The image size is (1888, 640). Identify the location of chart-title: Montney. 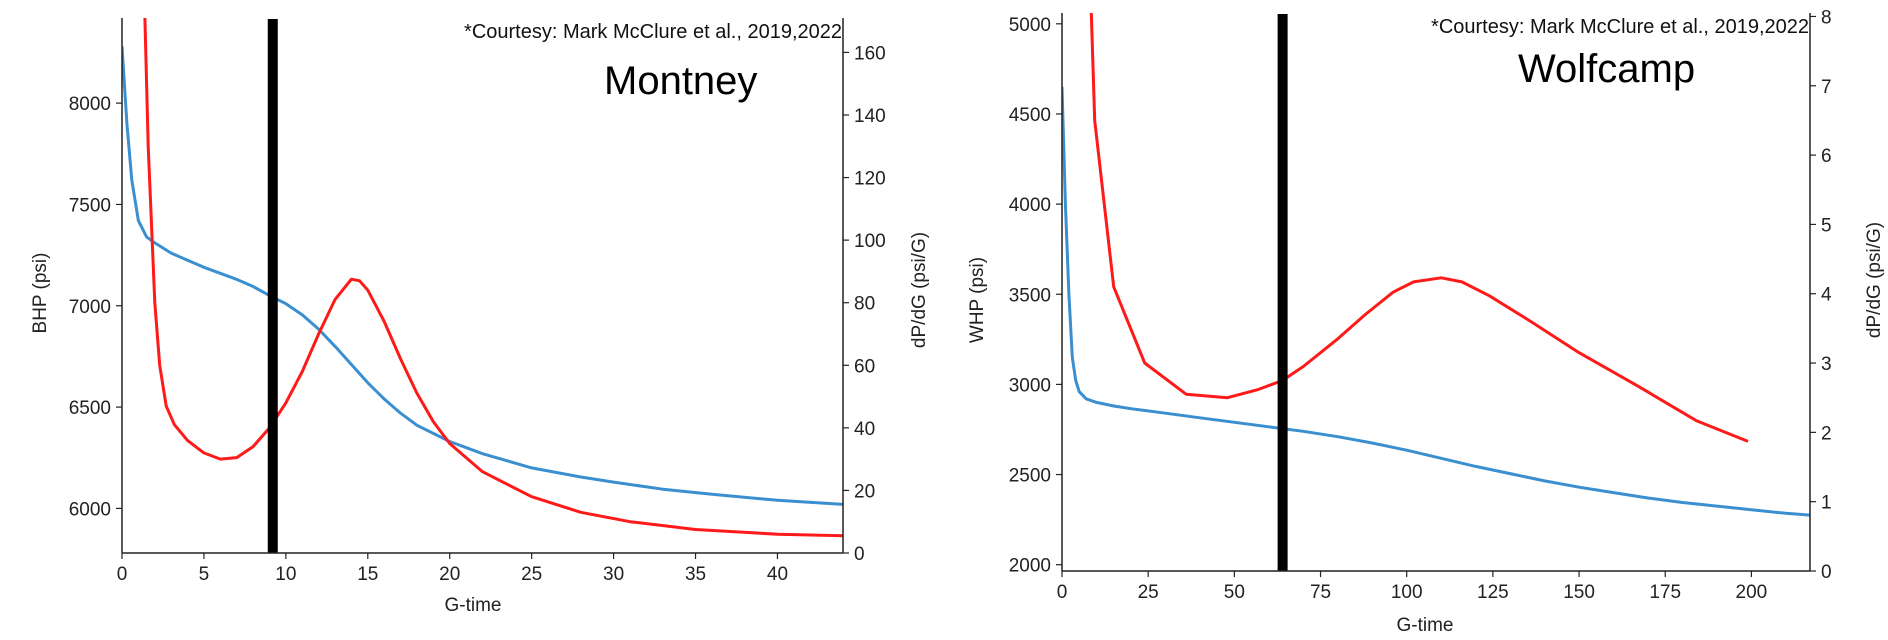
(680, 81).